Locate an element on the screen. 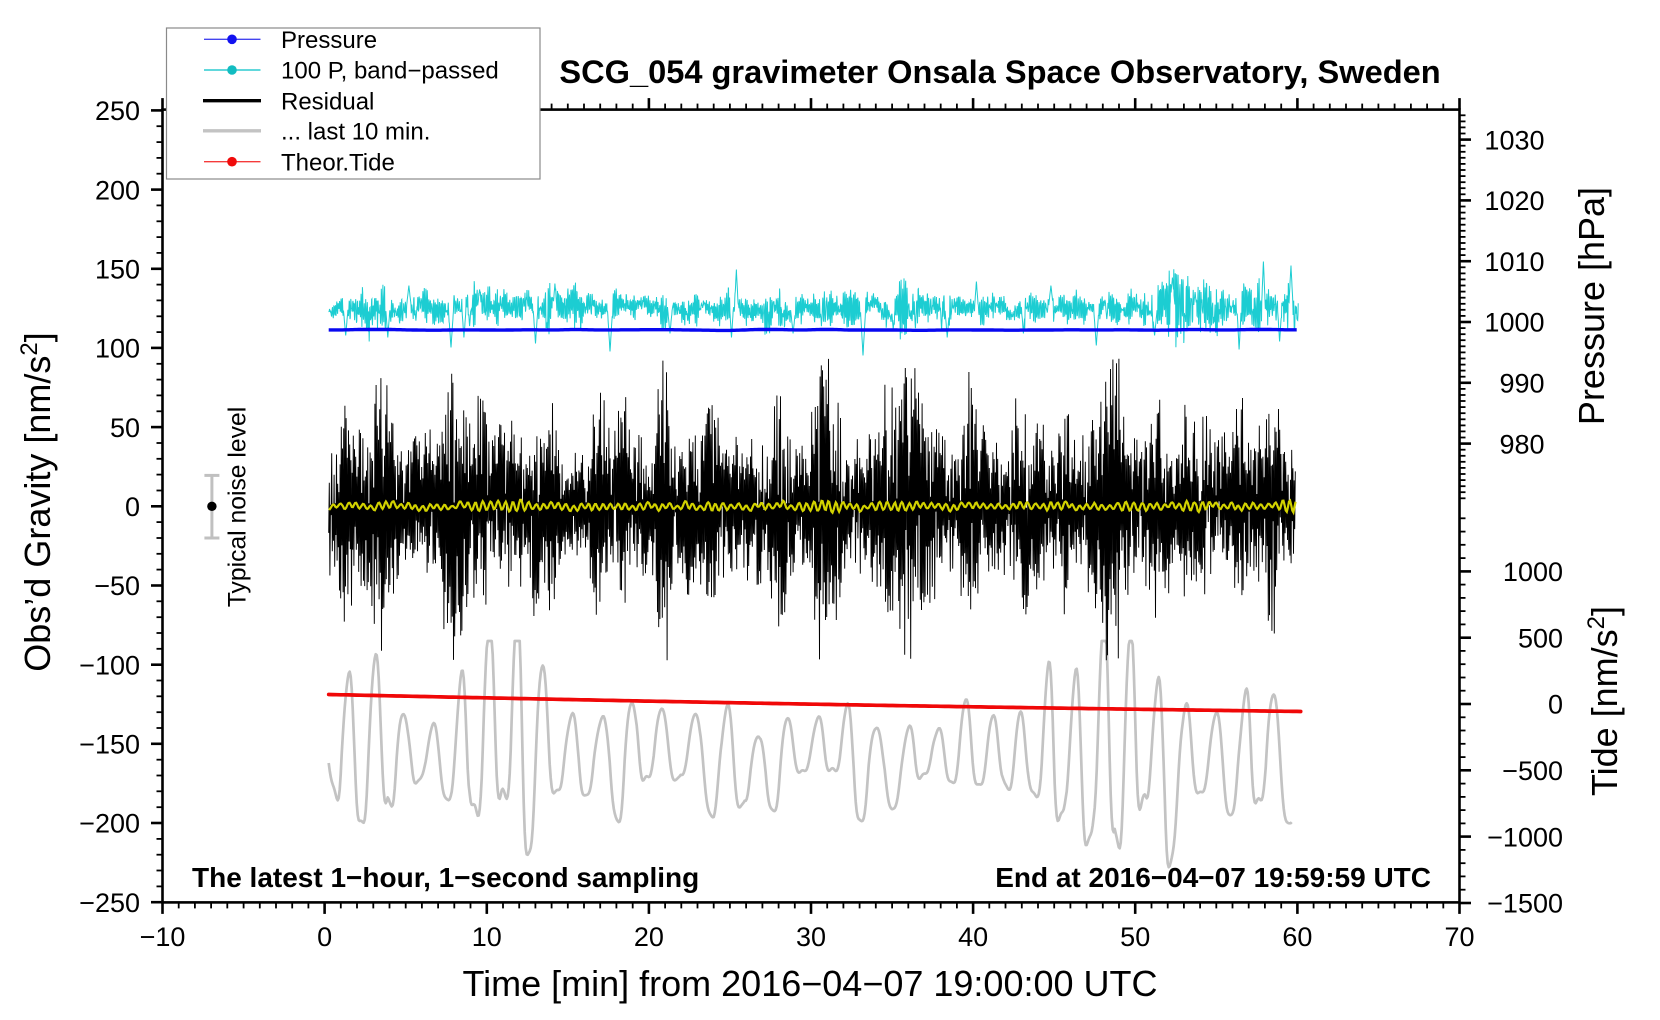  svg-text: −1500 is located at coordinates (1525, 904).